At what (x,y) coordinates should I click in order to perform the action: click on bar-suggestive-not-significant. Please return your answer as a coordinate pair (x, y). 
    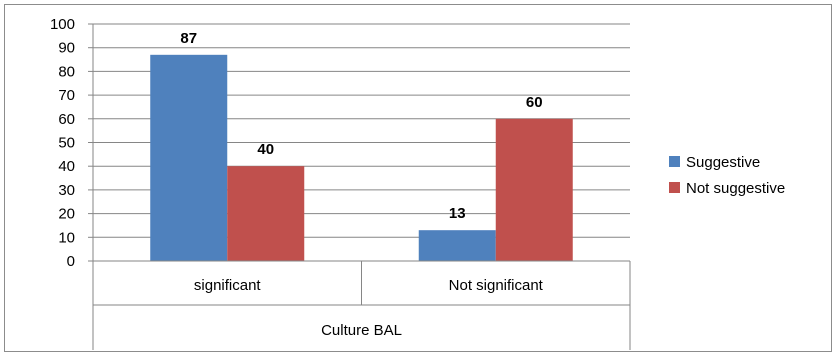
    Looking at the image, I should click on (457, 245).